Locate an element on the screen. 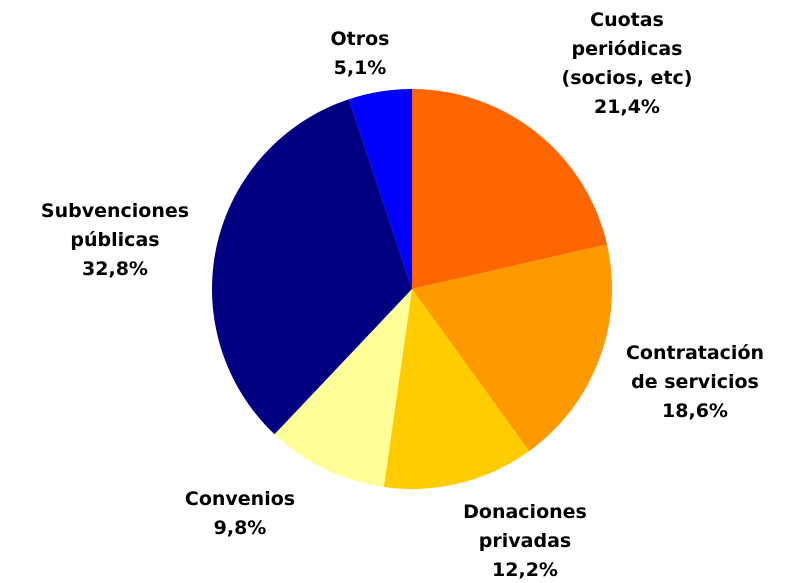 The height and width of the screenshot is (583, 794). slice-label: Otros is located at coordinates (360, 39).